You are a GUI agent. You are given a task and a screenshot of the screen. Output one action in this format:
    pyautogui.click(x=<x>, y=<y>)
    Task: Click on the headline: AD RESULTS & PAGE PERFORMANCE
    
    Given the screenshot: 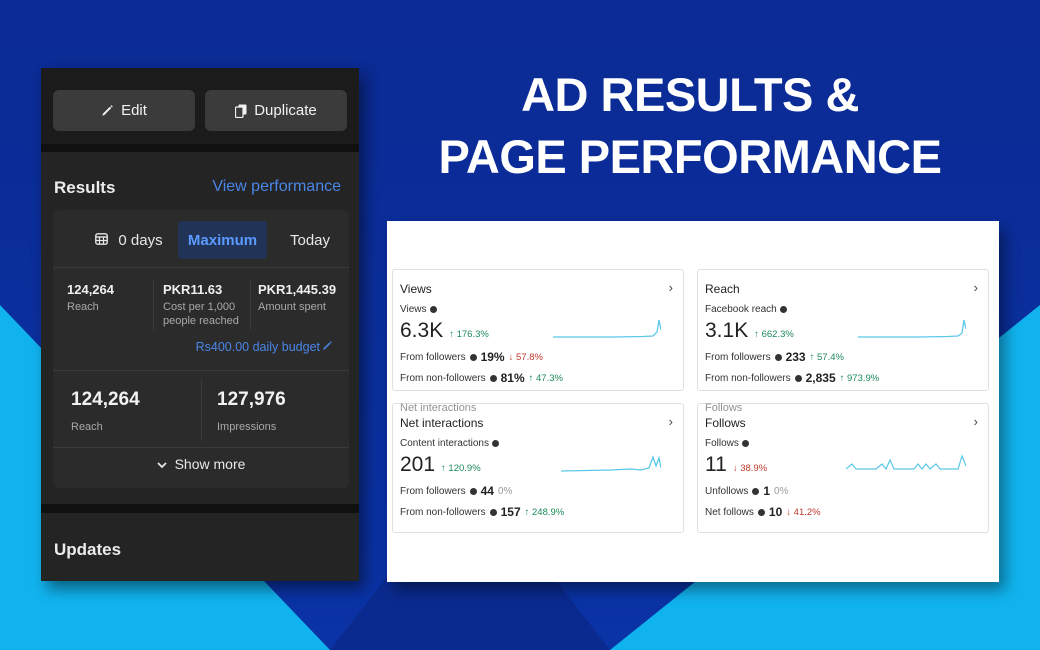 What is the action you would take?
    pyautogui.click(x=690, y=126)
    